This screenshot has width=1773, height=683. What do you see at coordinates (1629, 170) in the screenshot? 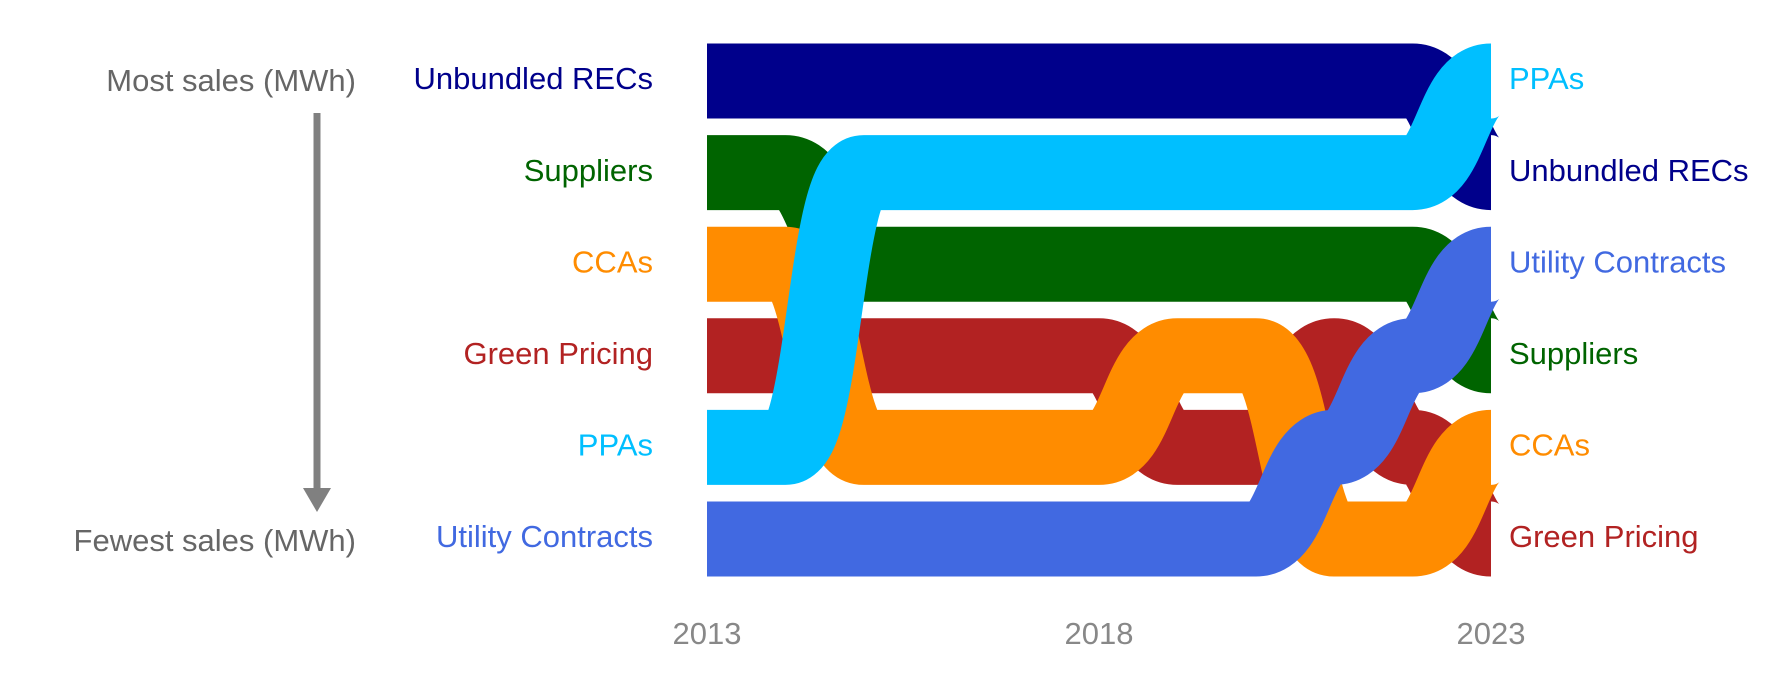
I see `right-series-label: Unbundled RECs` at bounding box center [1629, 170].